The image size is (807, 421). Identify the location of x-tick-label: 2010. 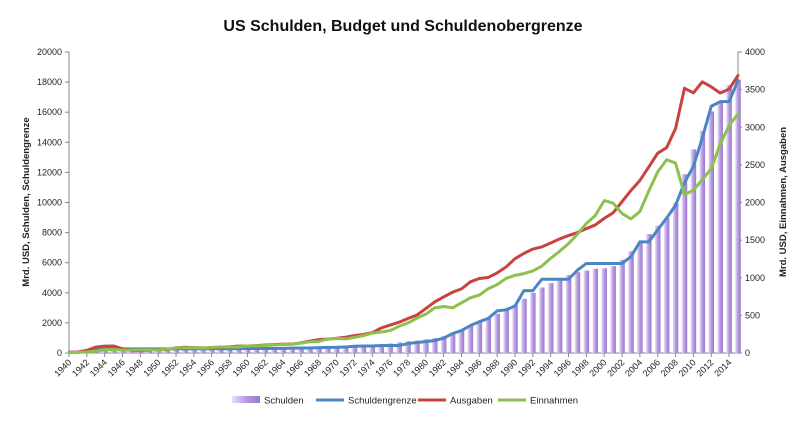
(687, 367).